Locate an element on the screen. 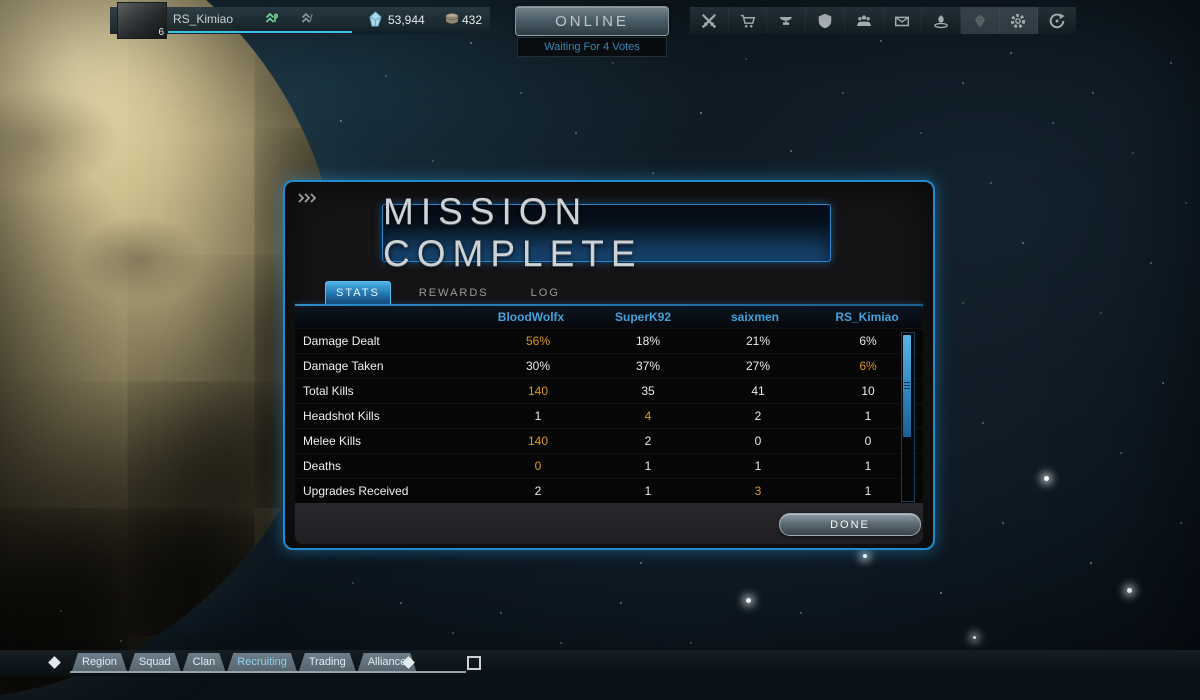  xp-progress-fill is located at coordinates (260, 32).